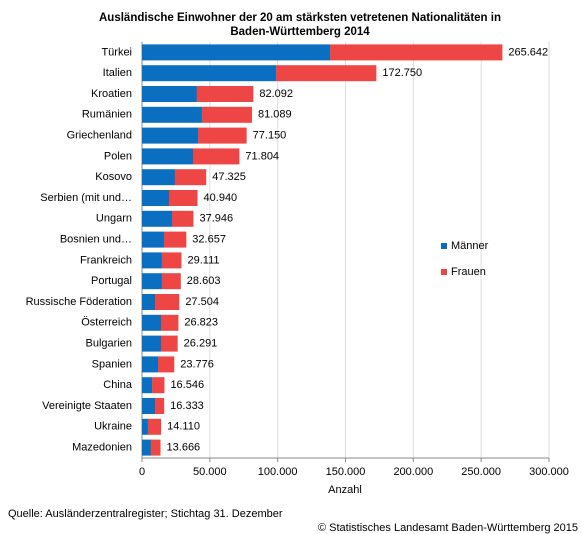 This screenshot has width=582, height=534. I want to click on y-tick-label: Griechenland, so click(99, 136).